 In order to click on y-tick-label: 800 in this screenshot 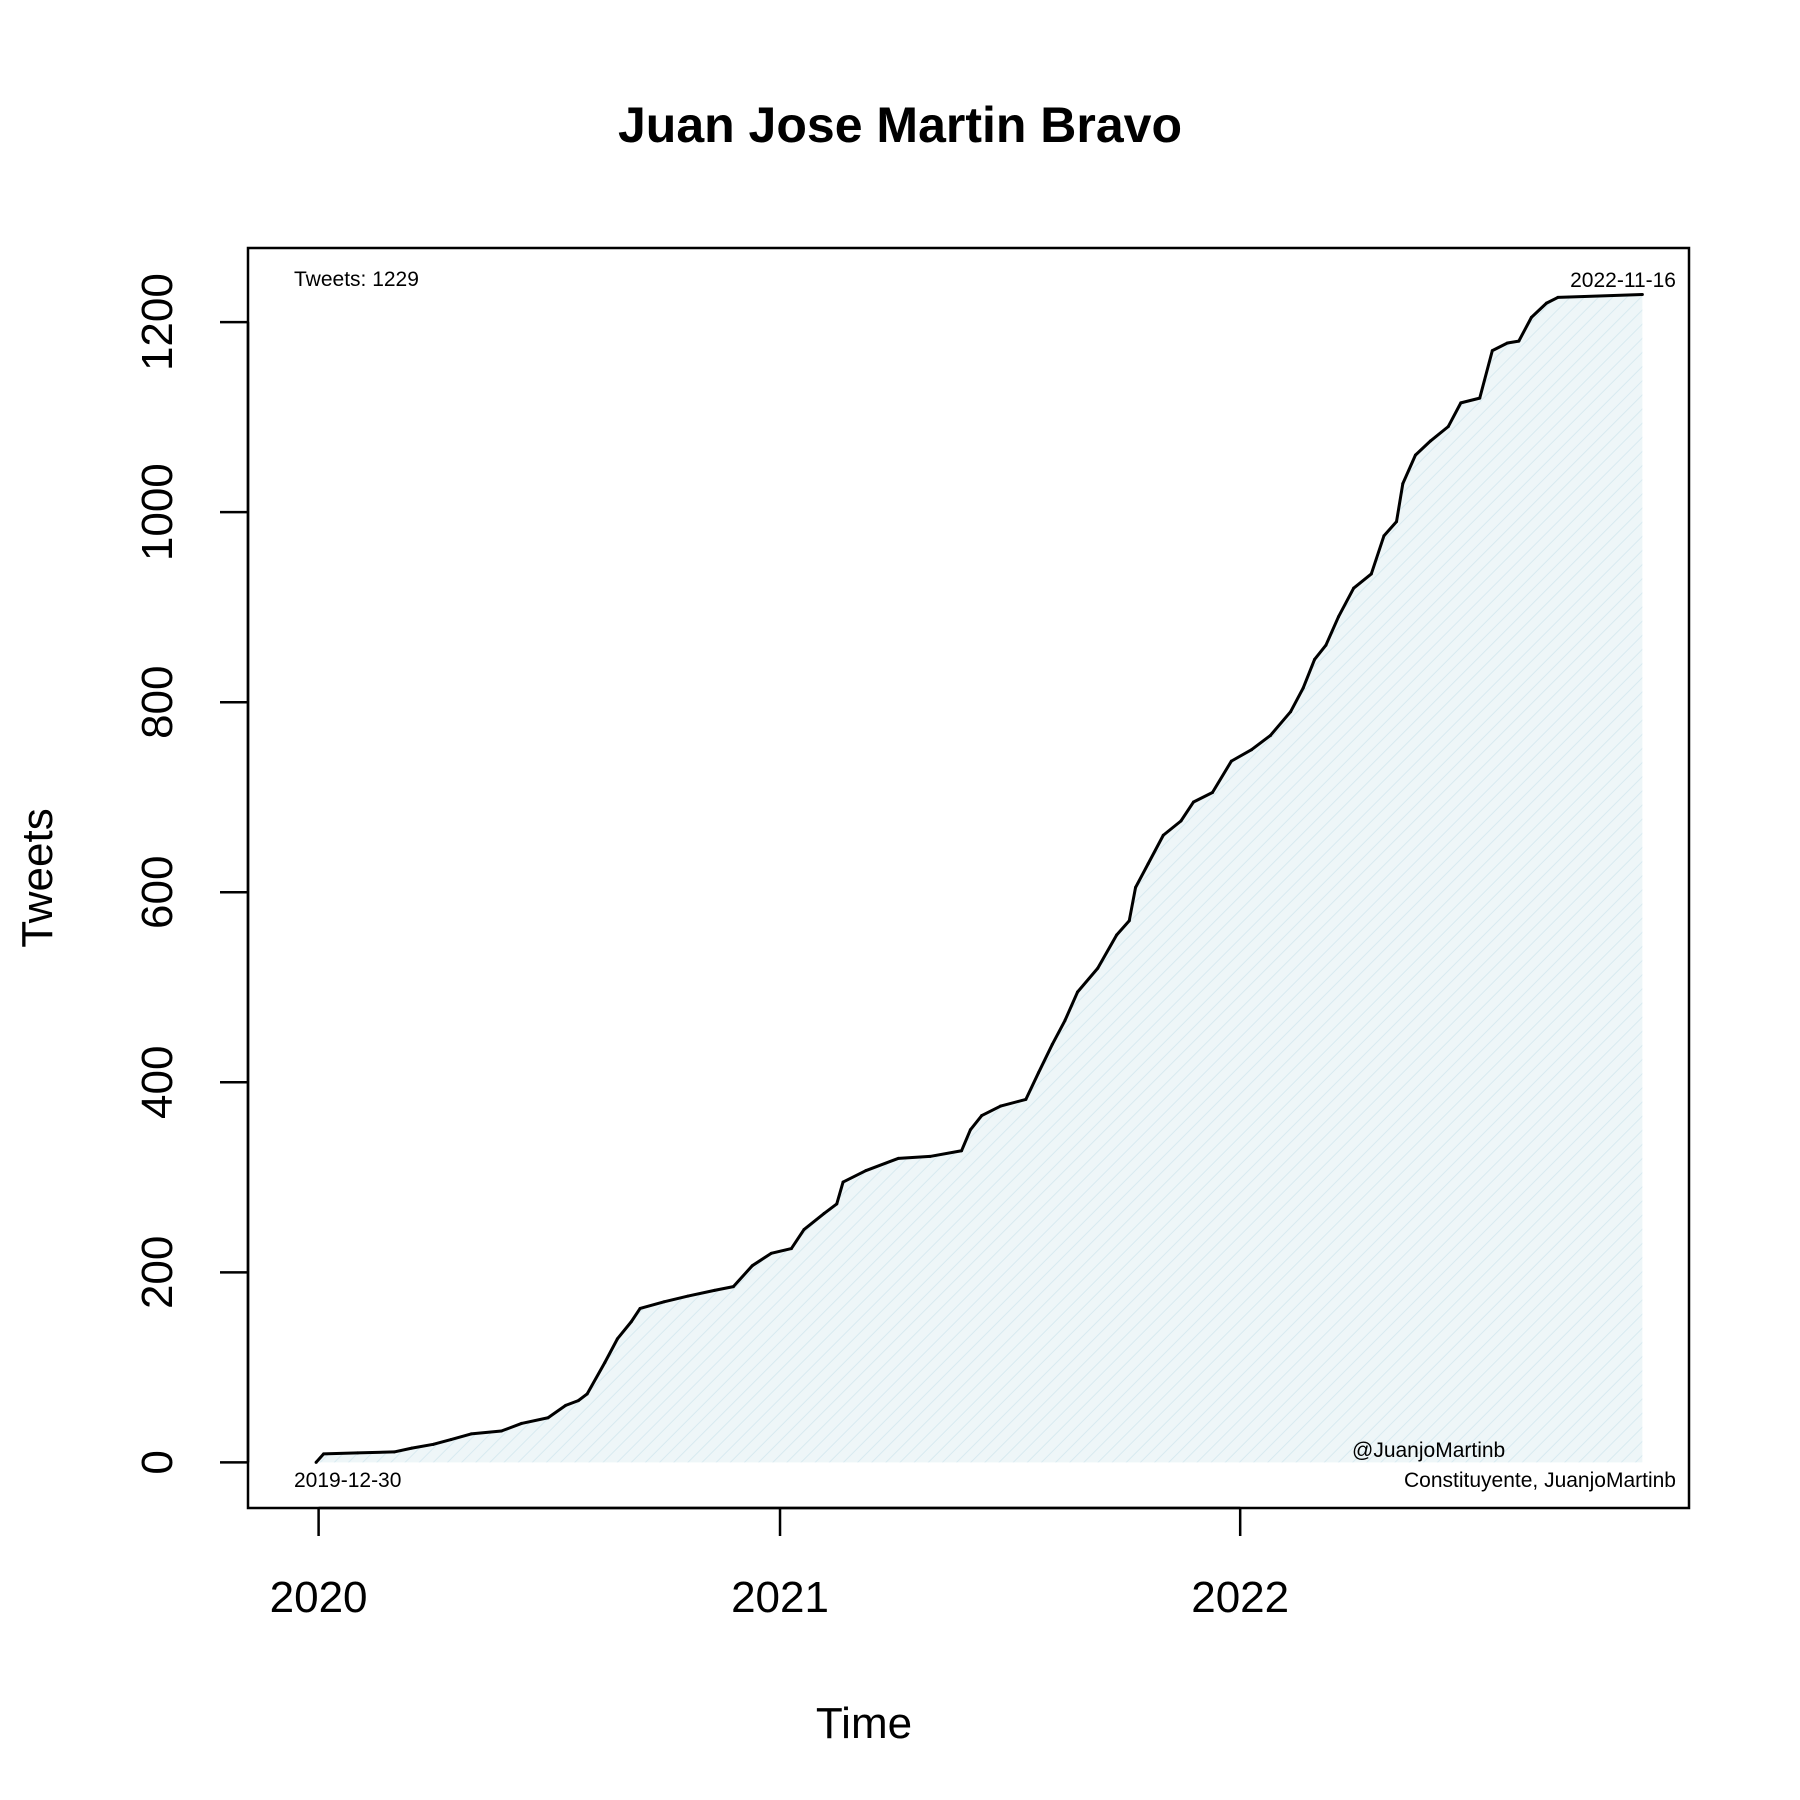, I will do `click(157, 701)`.